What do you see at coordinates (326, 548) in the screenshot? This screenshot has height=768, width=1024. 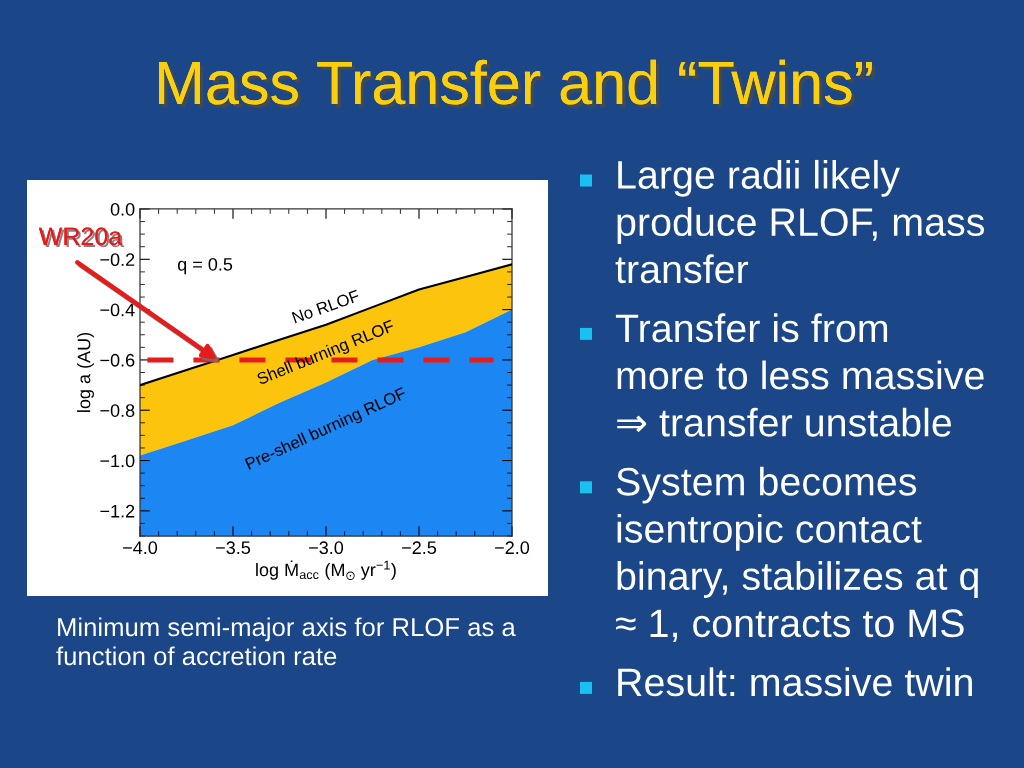 I see `x-tick-label: −3.0` at bounding box center [326, 548].